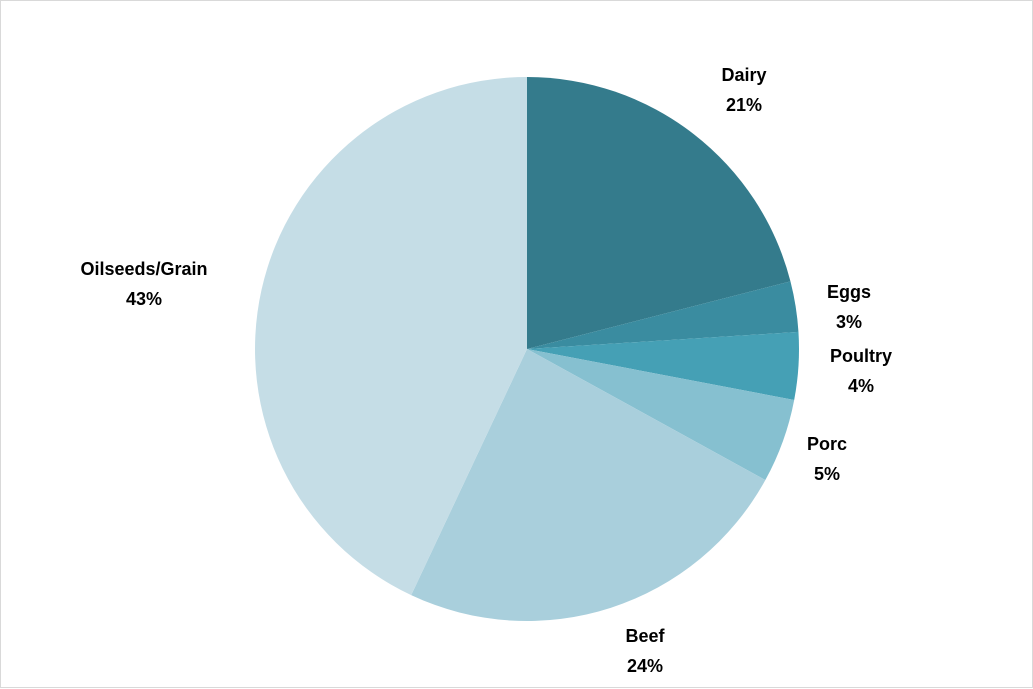 The image size is (1033, 689). Describe the element at coordinates (663, 315) in the screenshot. I see `pie-slice-eggs` at that location.